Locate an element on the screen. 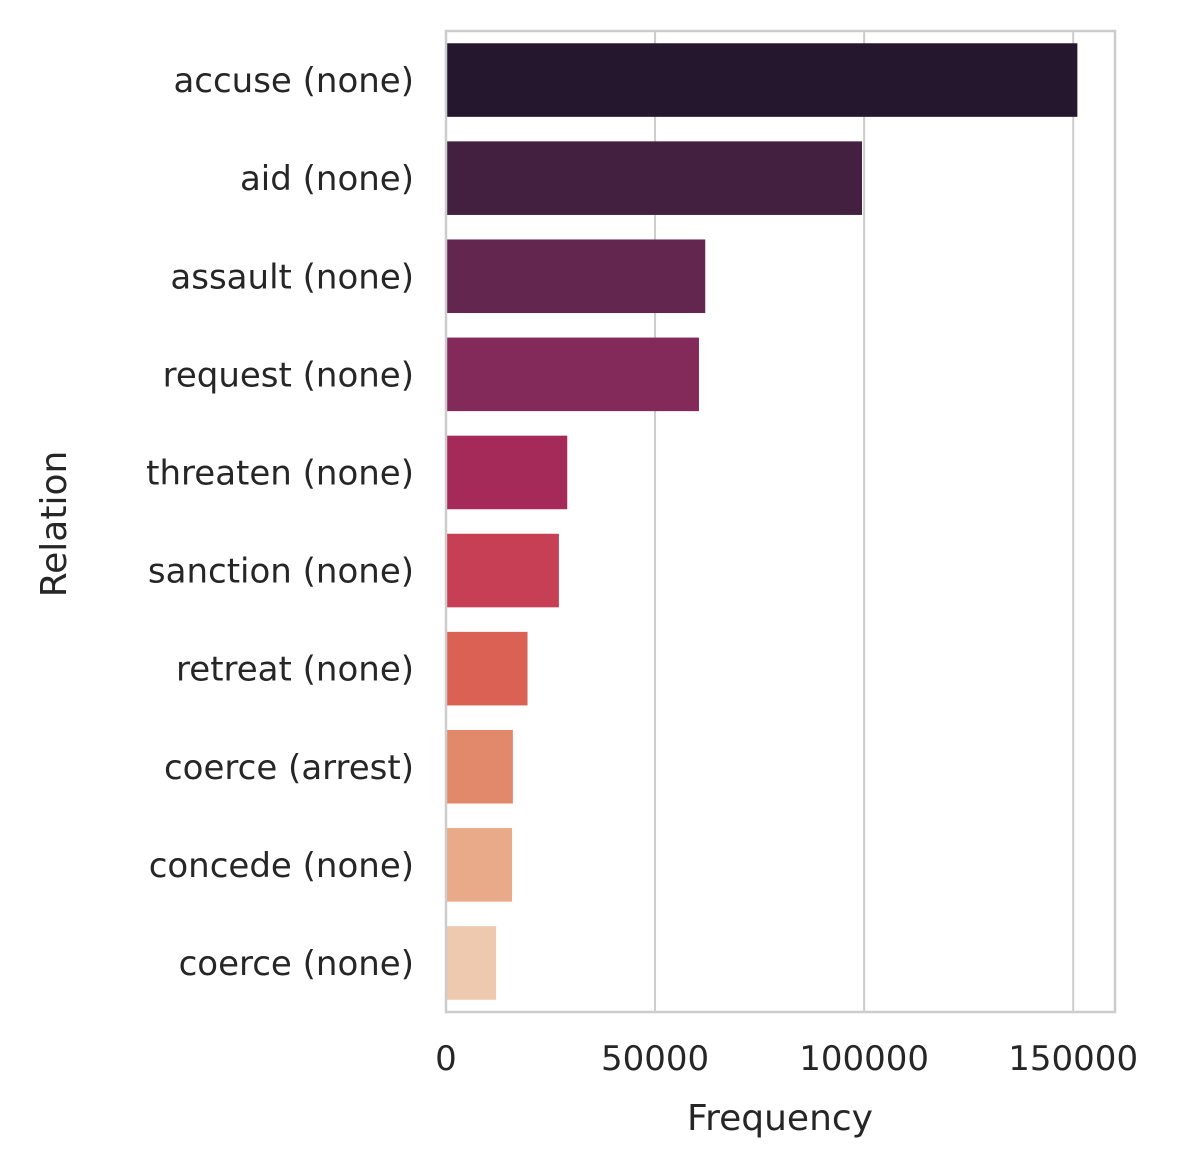 The width and height of the screenshot is (1185, 1170). category-label: aid (none) is located at coordinates (327, 179).